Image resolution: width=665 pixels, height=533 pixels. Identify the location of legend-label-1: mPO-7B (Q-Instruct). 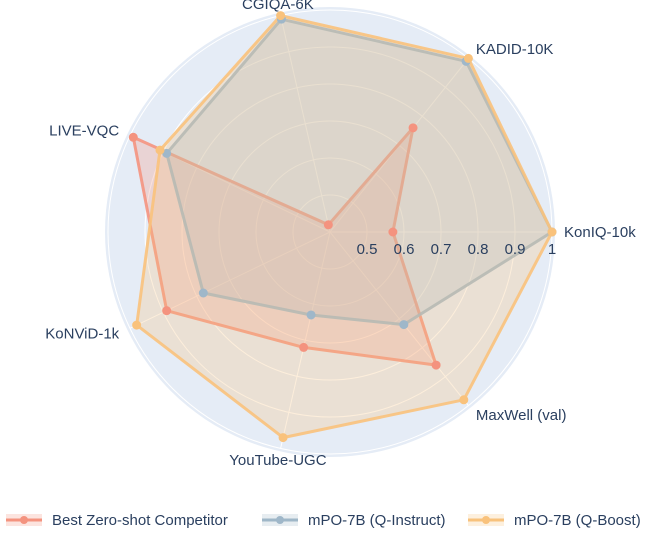
(377, 520).